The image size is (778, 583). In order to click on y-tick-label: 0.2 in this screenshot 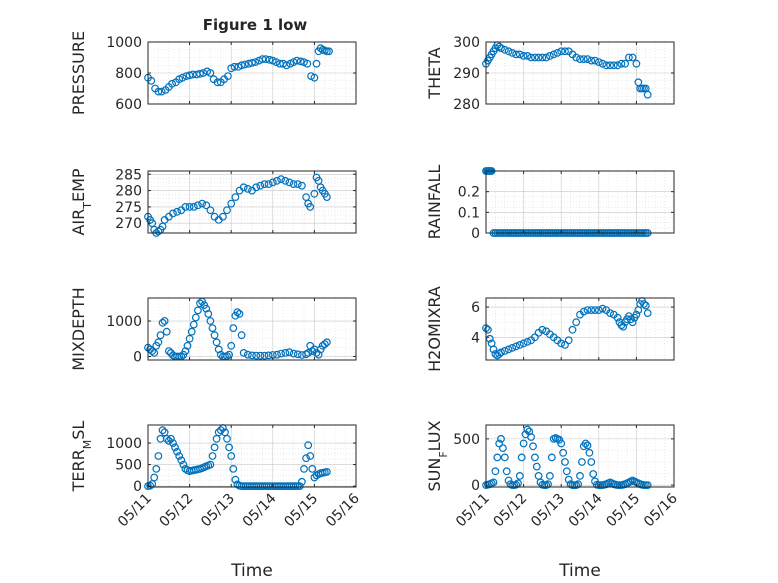, I will do `click(469, 193)`.